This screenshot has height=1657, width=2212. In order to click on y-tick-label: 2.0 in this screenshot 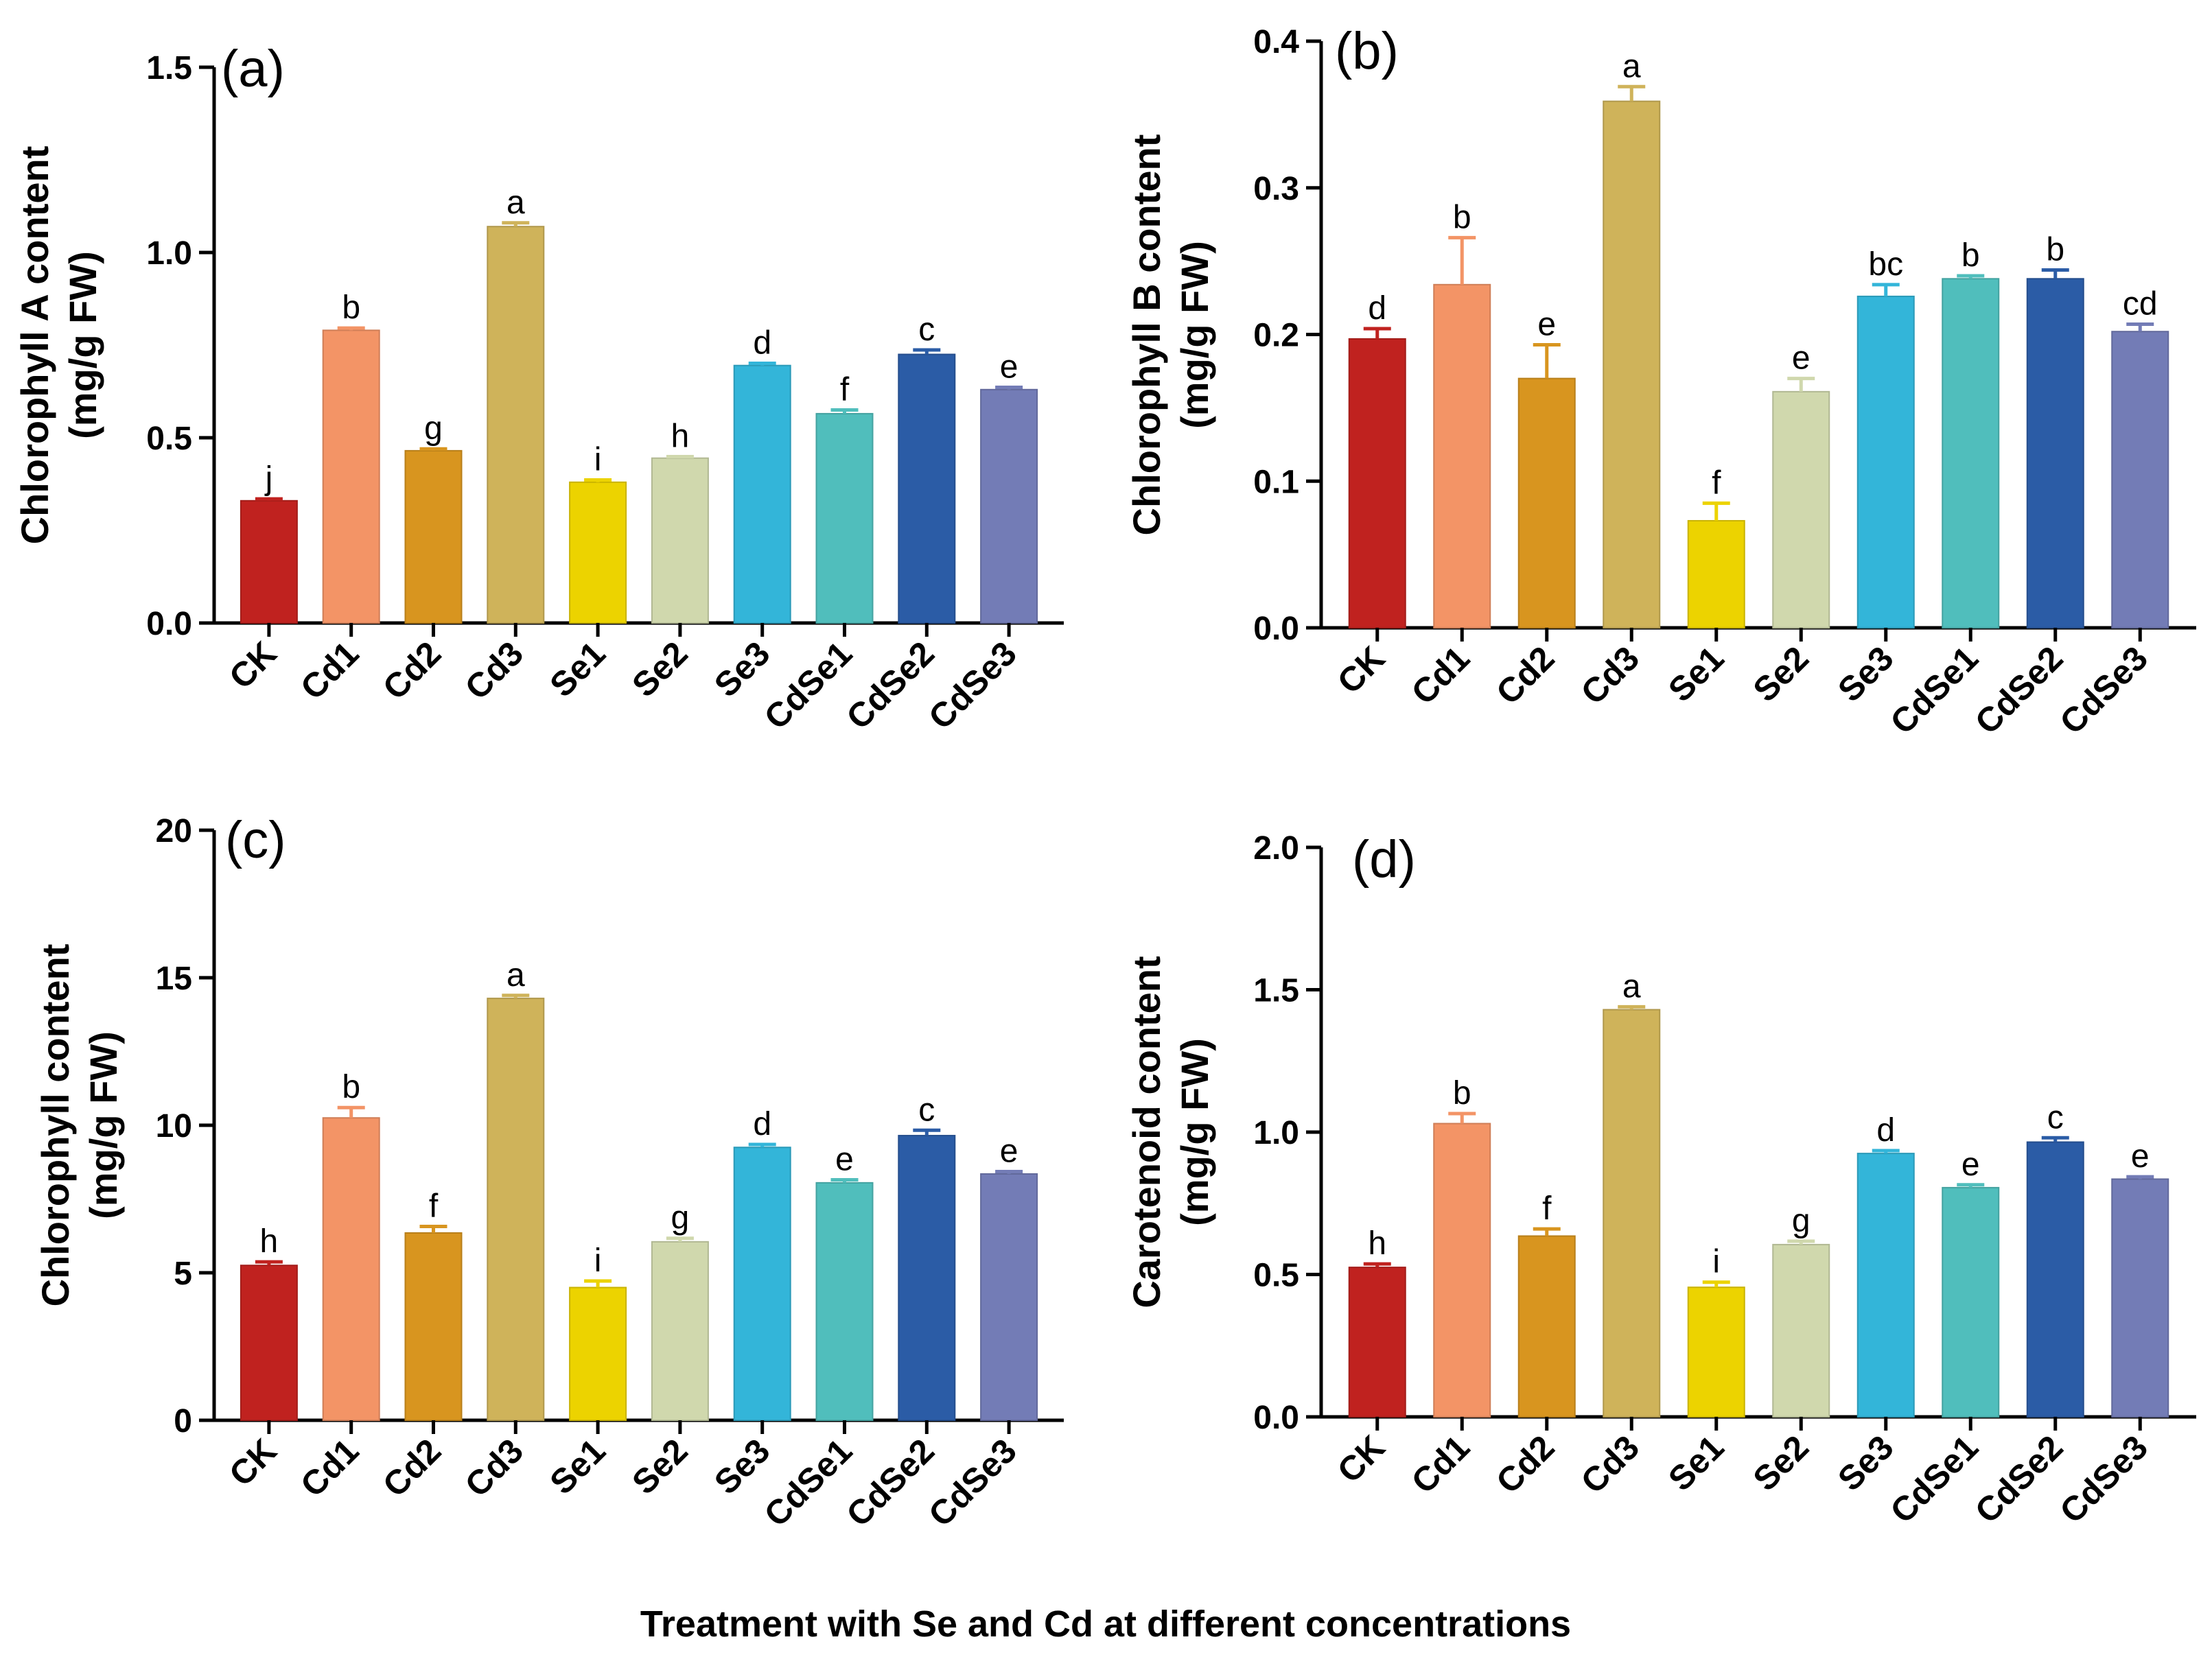, I will do `click(1276, 848)`.